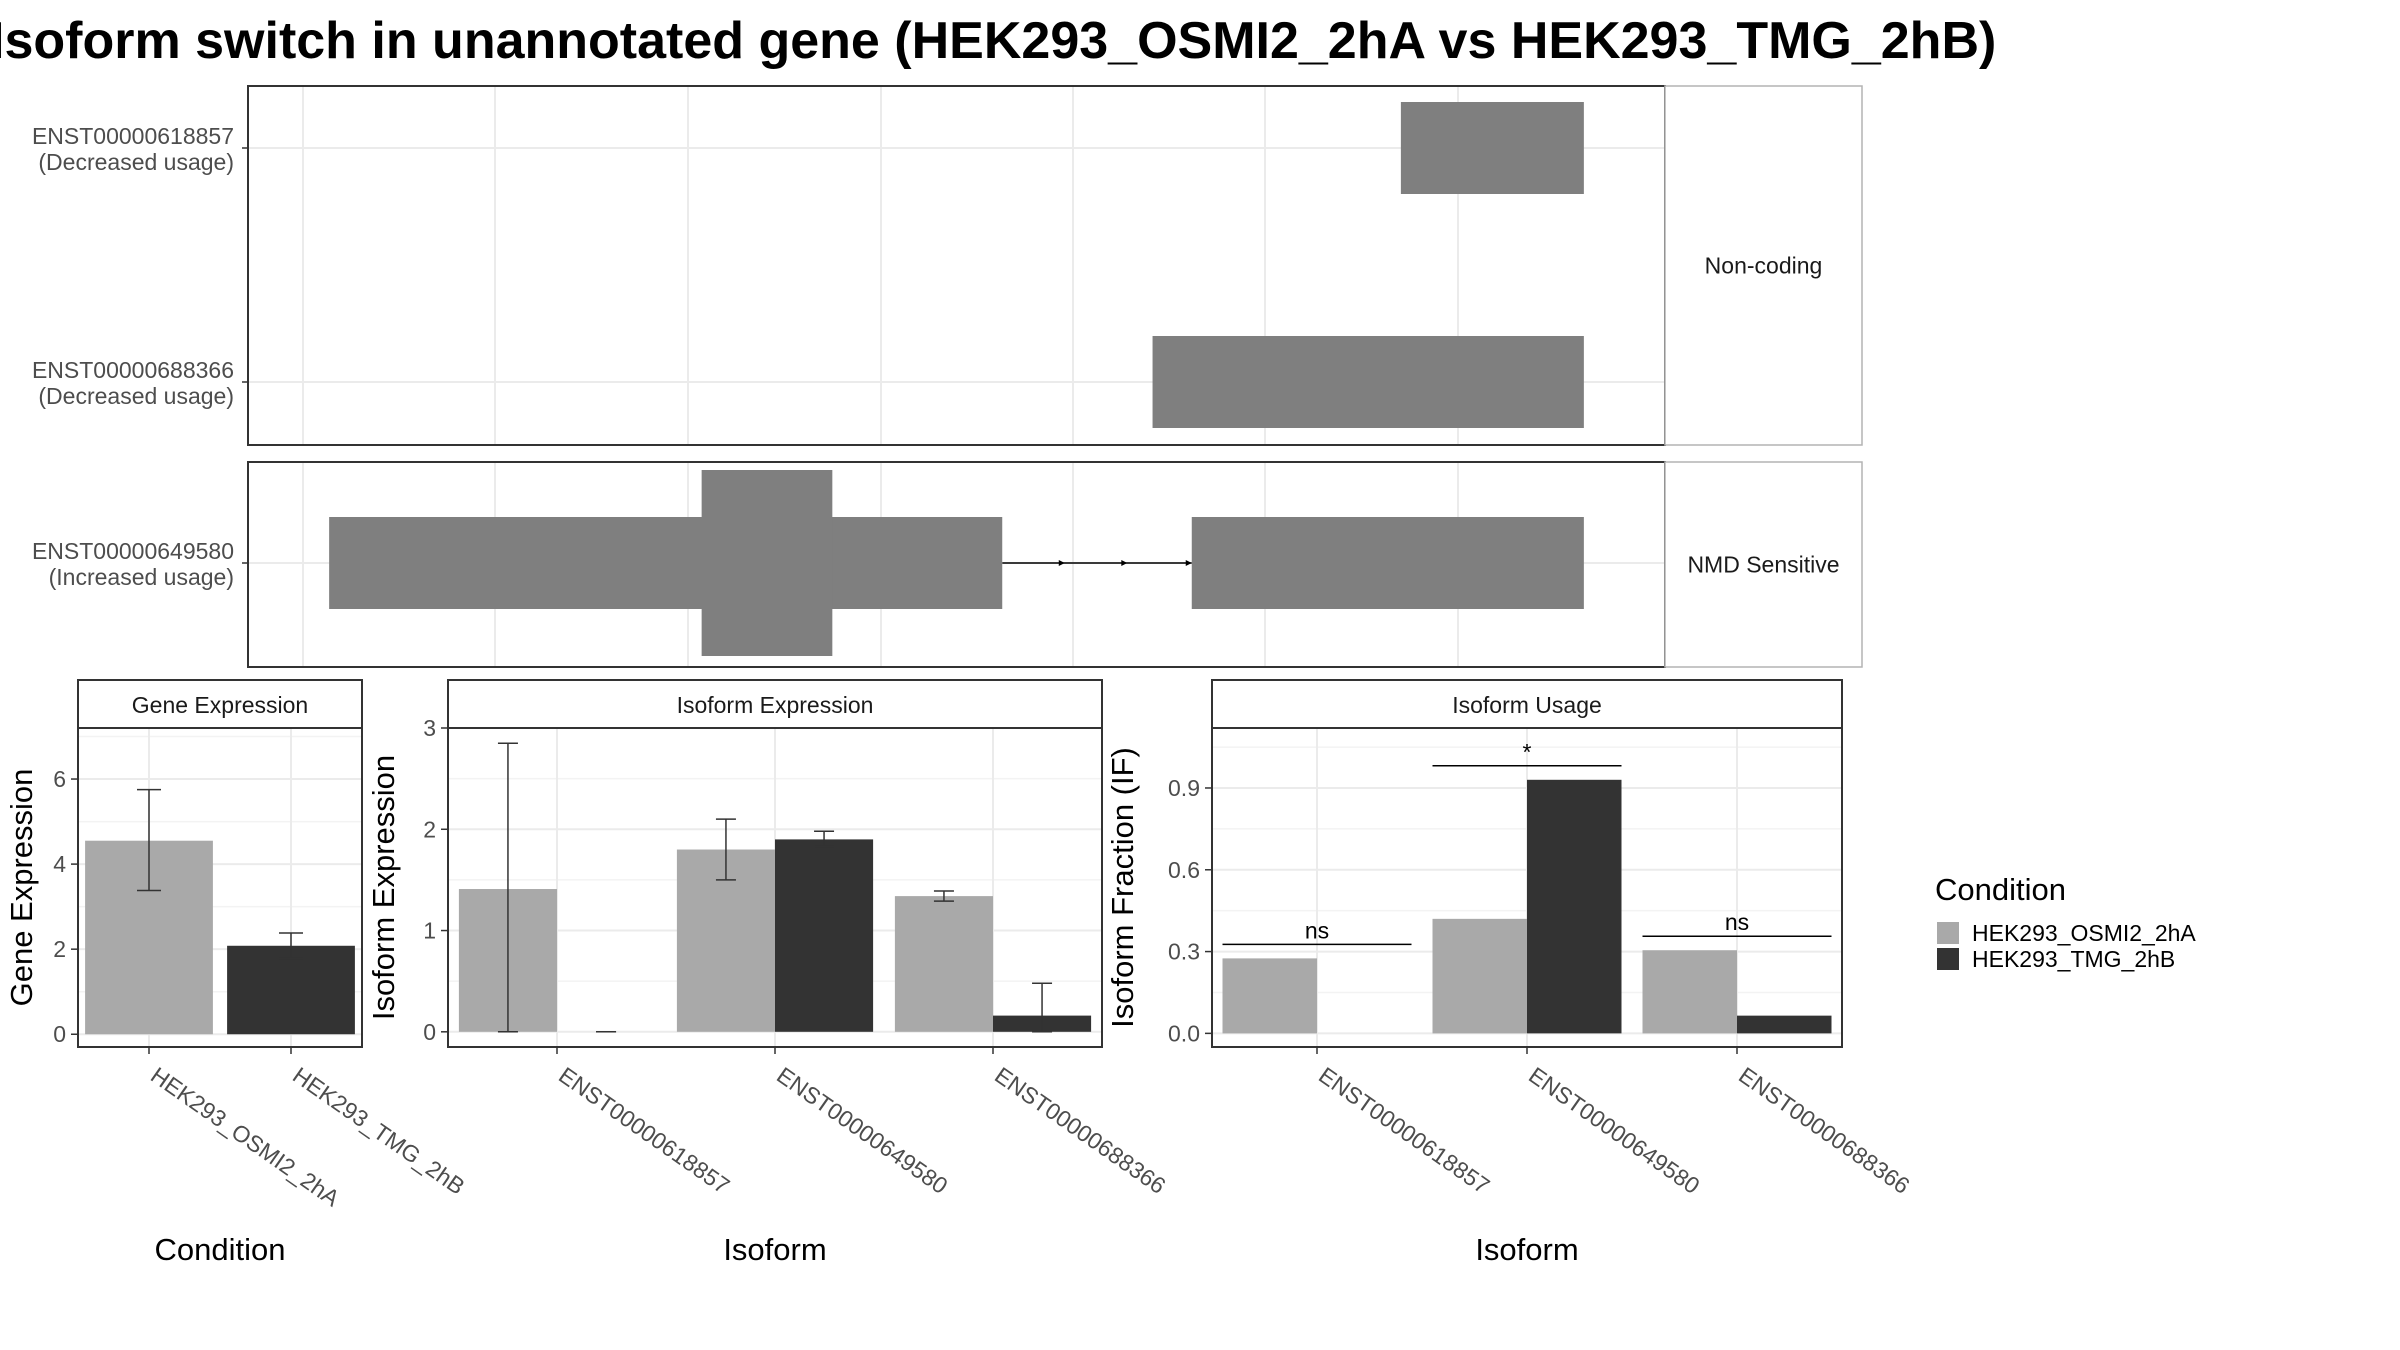 This screenshot has height=1350, width=2400. What do you see at coordinates (383, 887) in the screenshot?
I see `y-axis-title: Isoform Expression` at bounding box center [383, 887].